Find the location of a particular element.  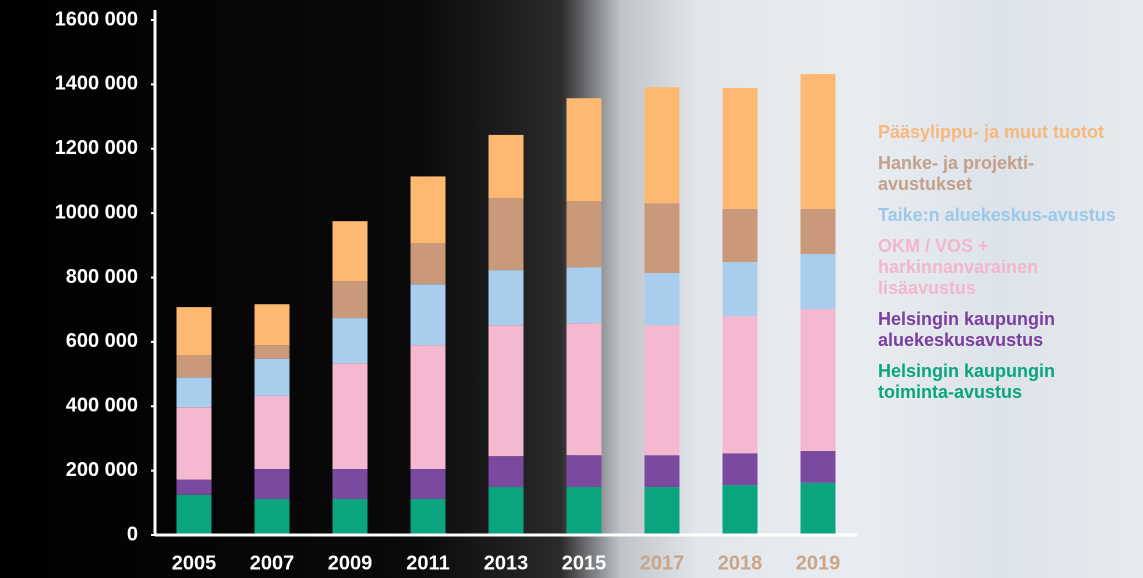

y-tick-label: 600 000 is located at coordinates (102, 341).